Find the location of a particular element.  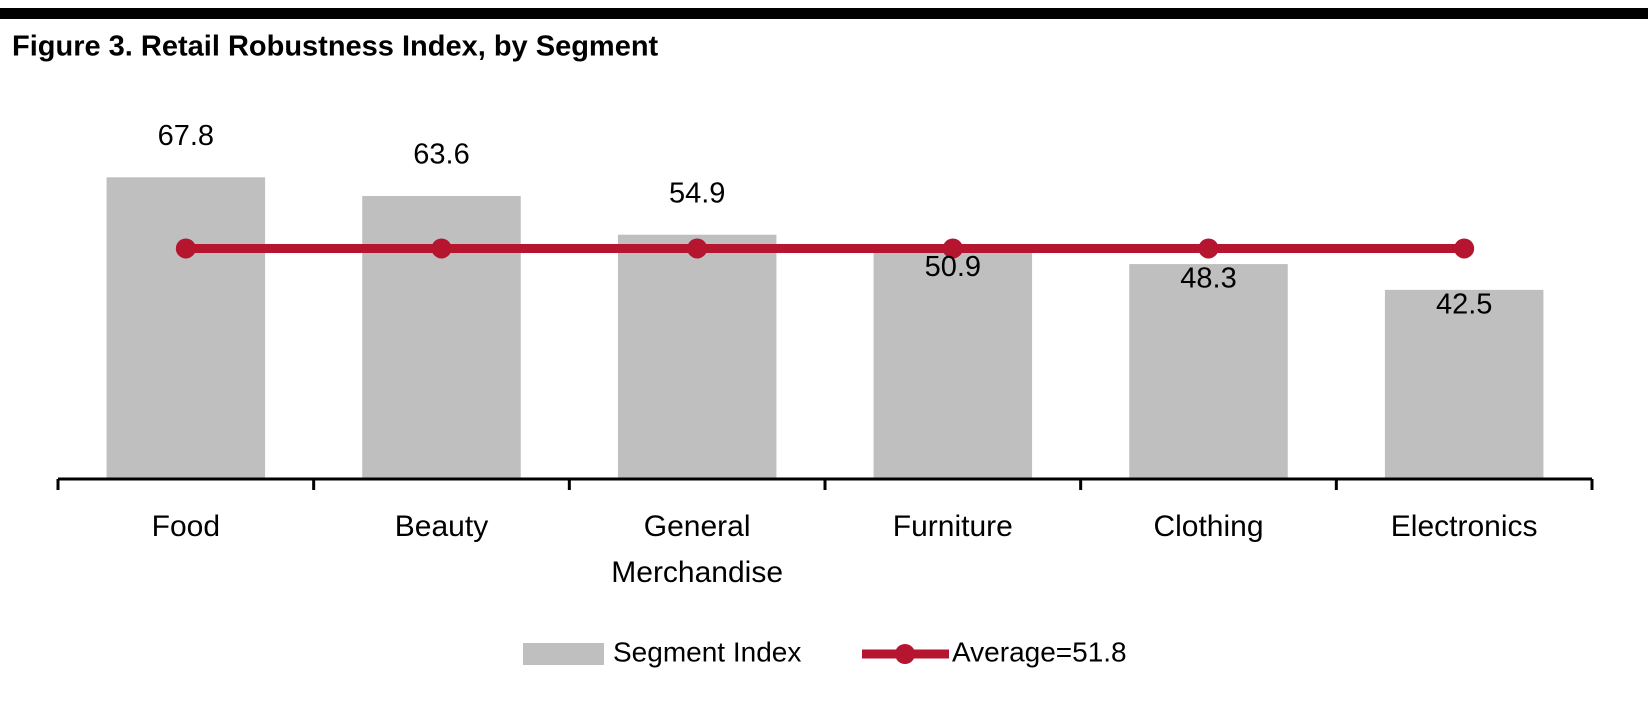

data-label: 42.5 is located at coordinates (1464, 305).